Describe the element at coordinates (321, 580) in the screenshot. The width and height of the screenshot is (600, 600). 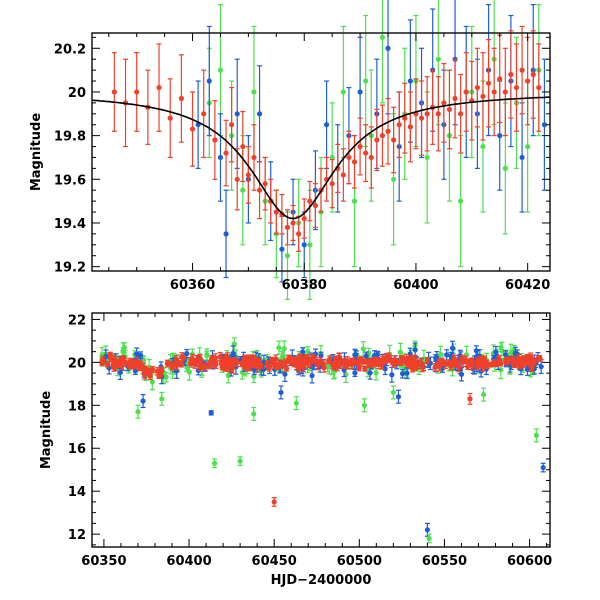
I see `bottom-x-axis-title: HJD−2400000` at that location.